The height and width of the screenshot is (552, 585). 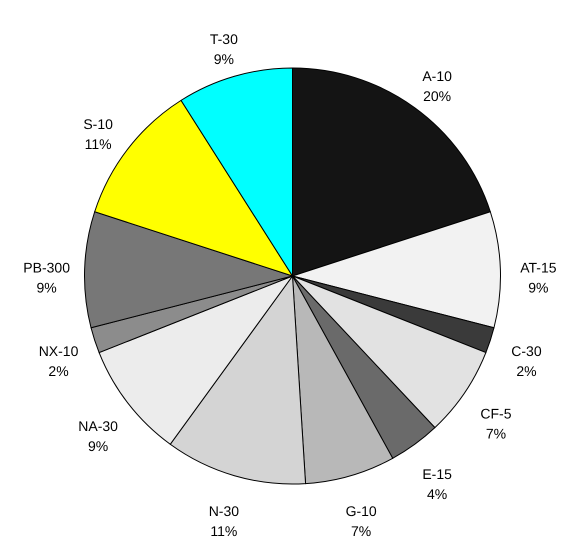 What do you see at coordinates (526, 351) in the screenshot?
I see `slice-label: C-30` at bounding box center [526, 351].